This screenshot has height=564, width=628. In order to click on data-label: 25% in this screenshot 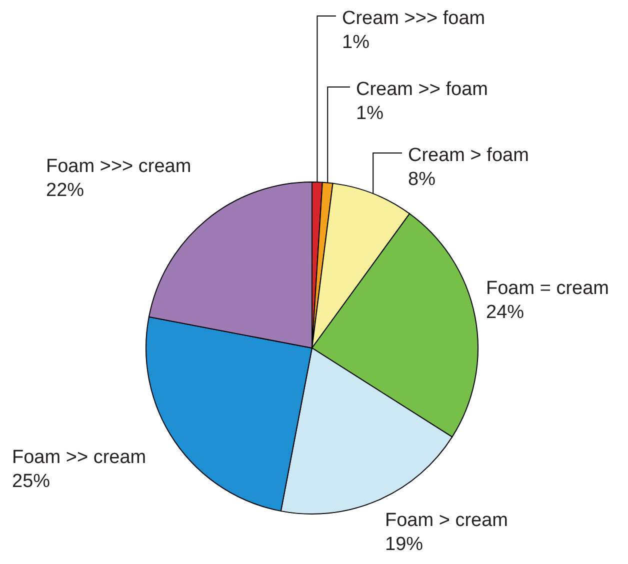, I will do `click(31, 481)`.